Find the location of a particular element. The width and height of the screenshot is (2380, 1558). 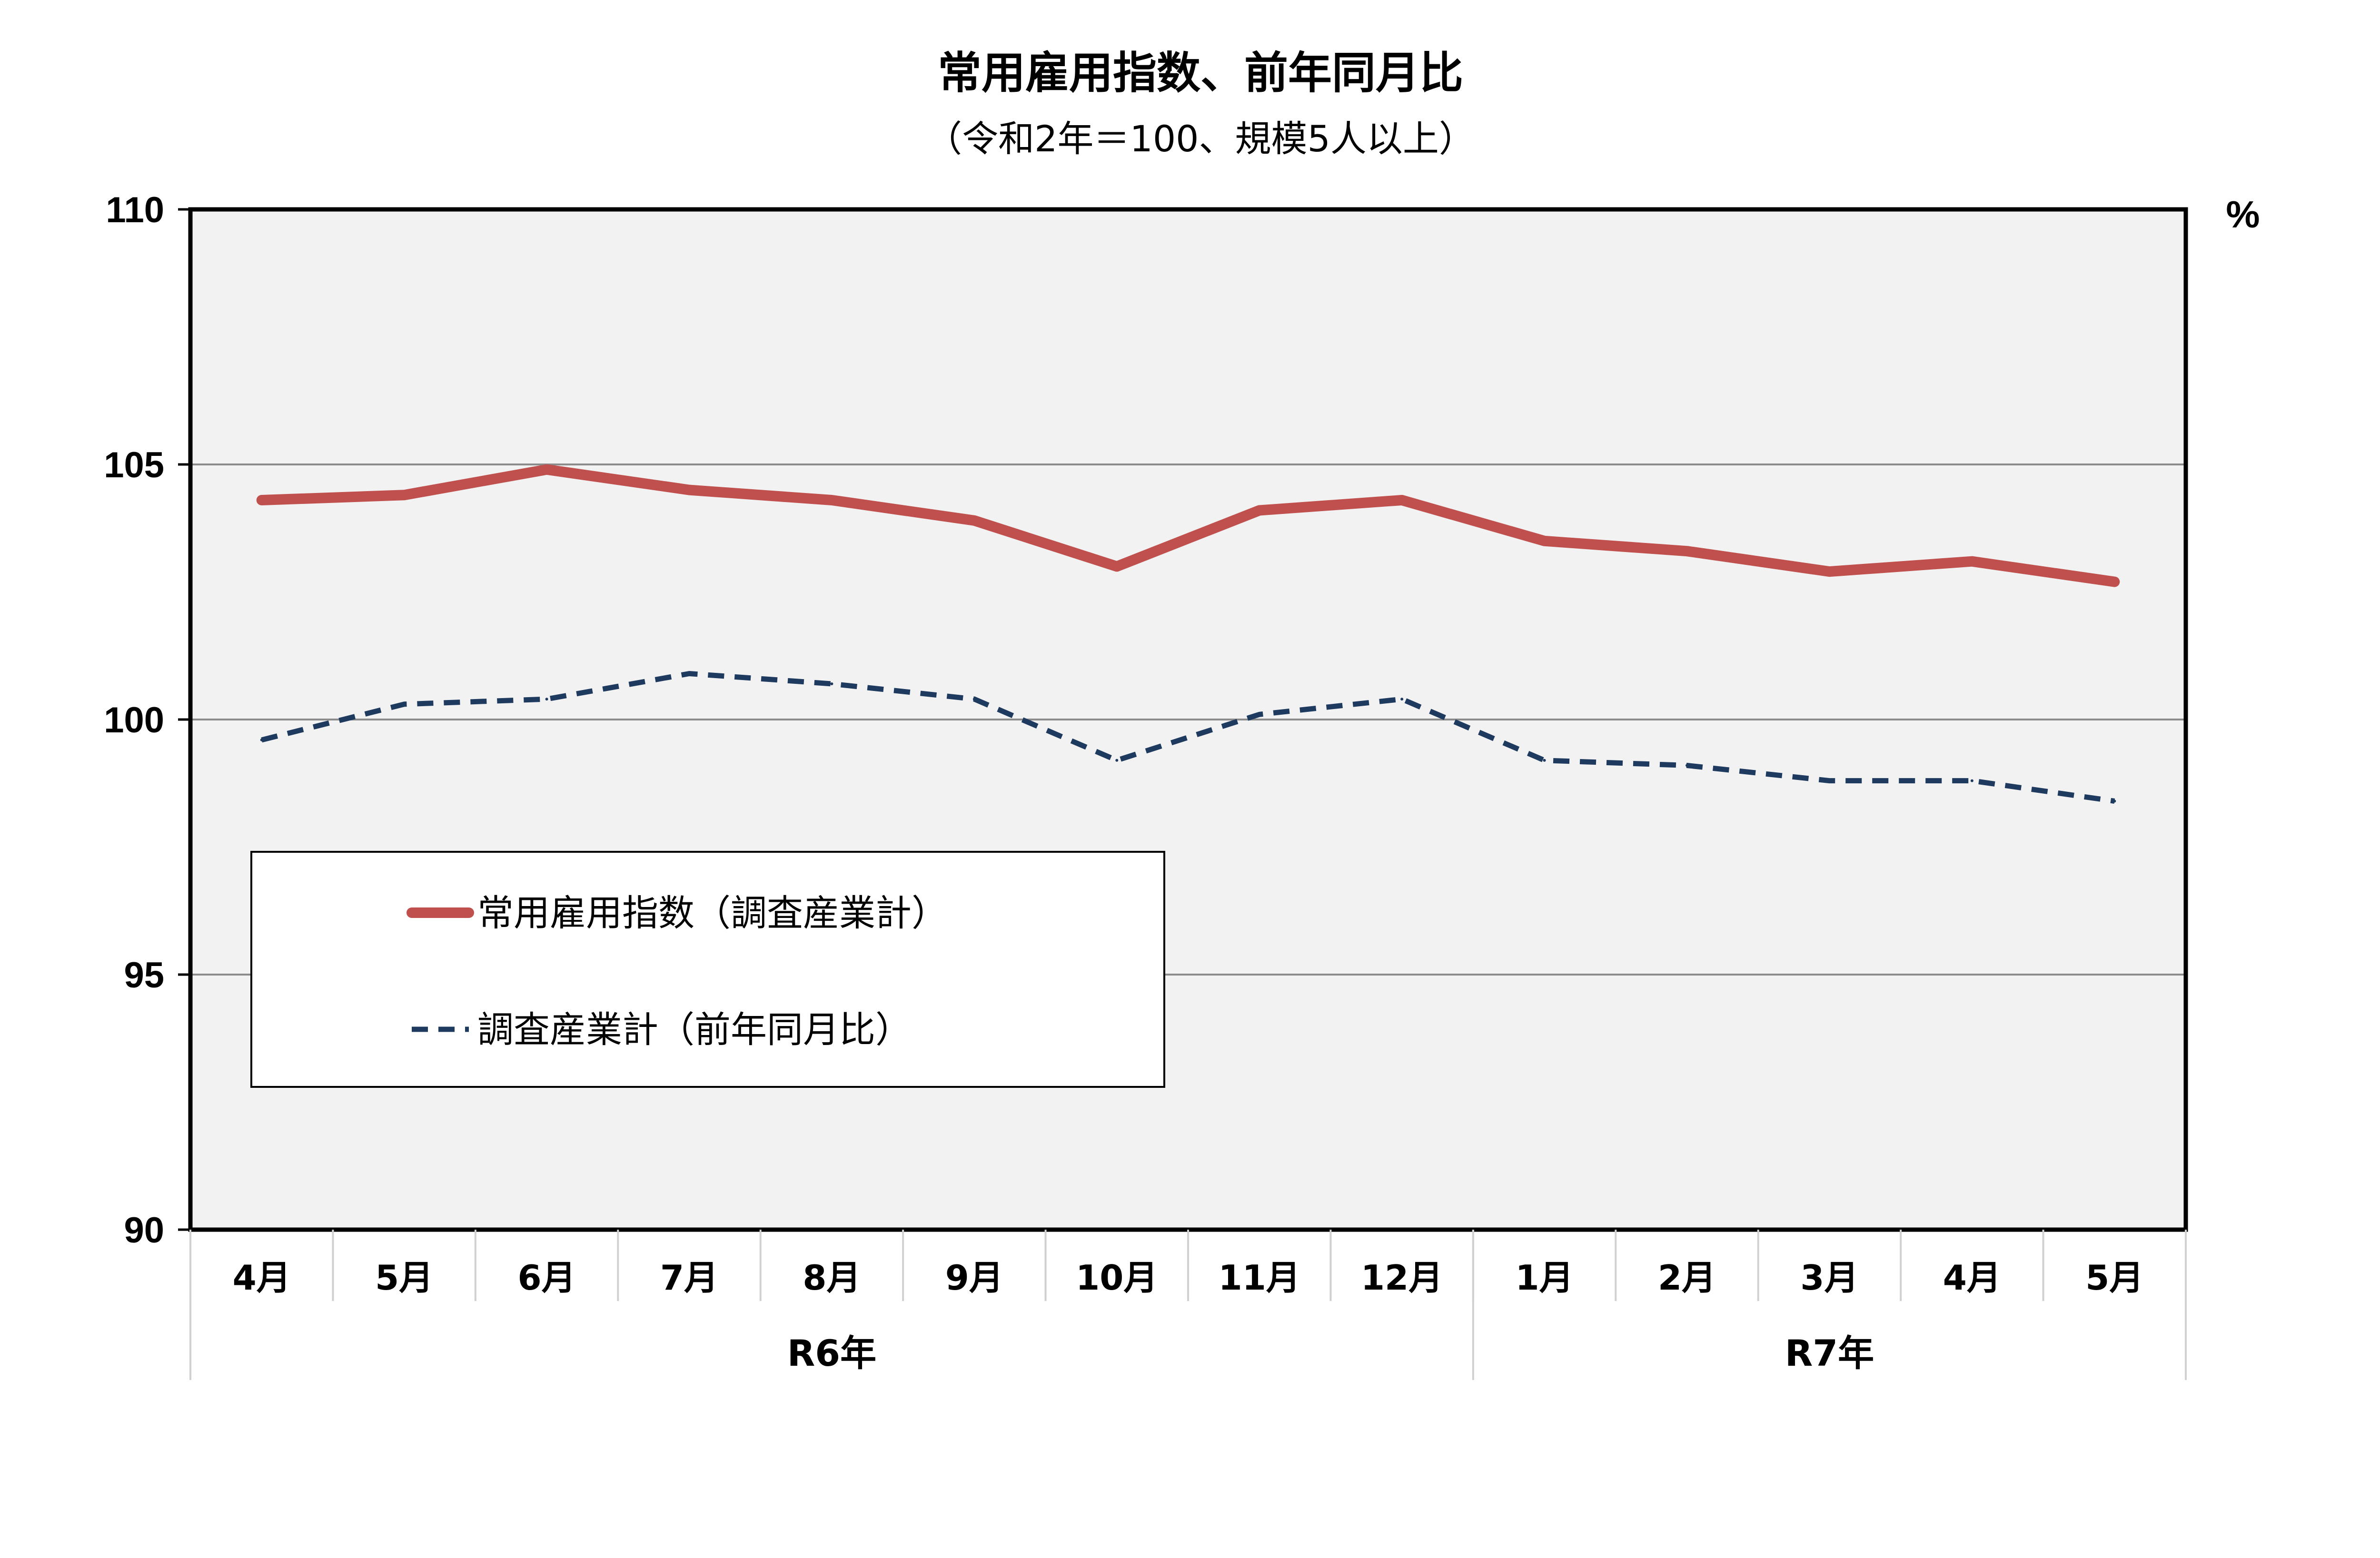

x-group-label: R7年 is located at coordinates (1829, 1353).